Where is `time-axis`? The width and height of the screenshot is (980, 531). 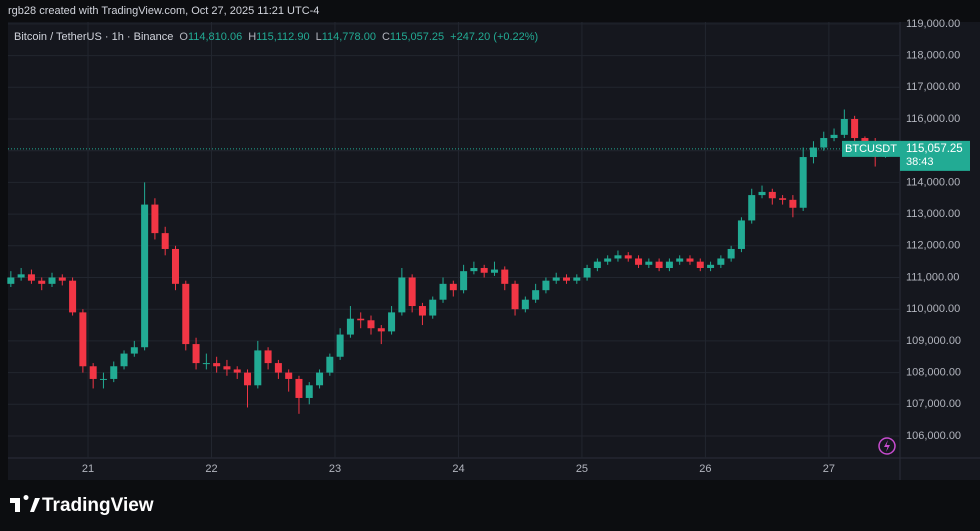
time-axis is located at coordinates (494, 469).